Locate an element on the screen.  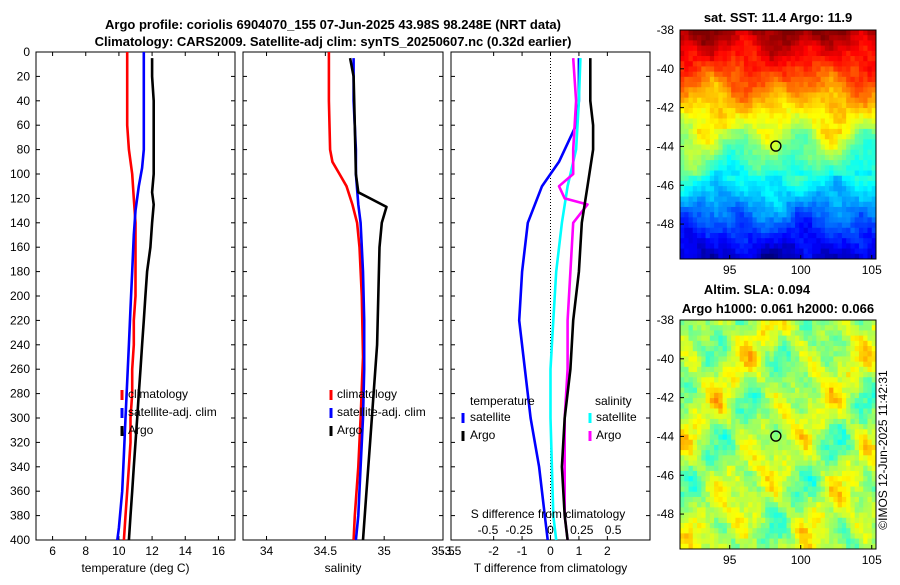
depth-tick-label: 100 is located at coordinates (20, 174).